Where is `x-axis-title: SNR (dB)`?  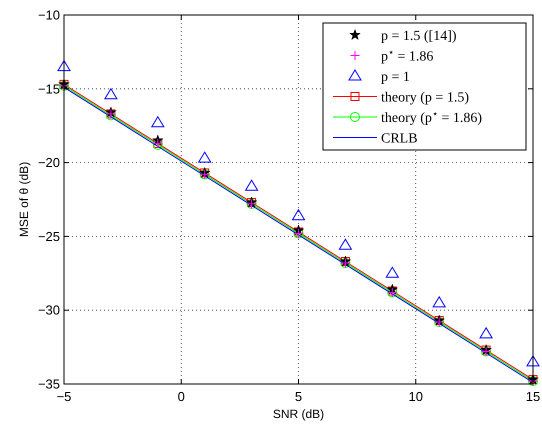 x-axis-title: SNR (dB) is located at coordinates (298, 414).